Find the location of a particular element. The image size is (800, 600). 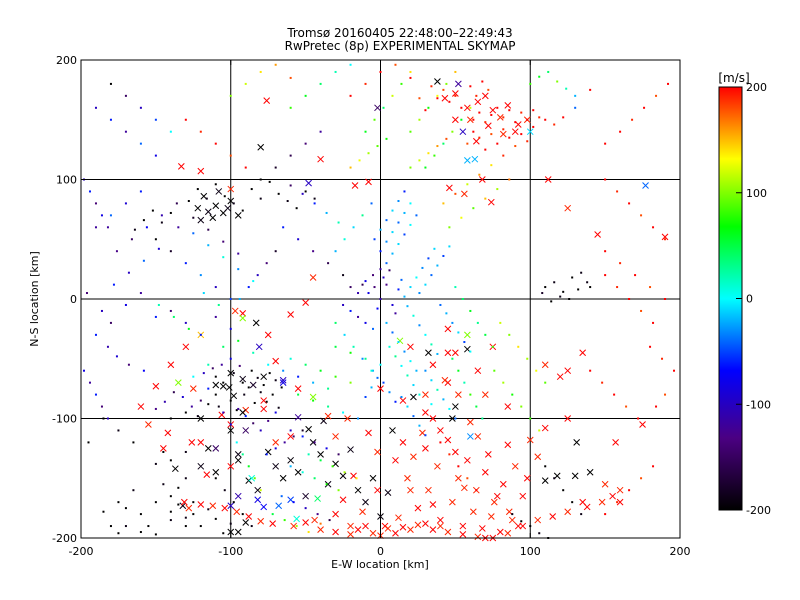

y-tick-label: 100 is located at coordinates (66, 180).